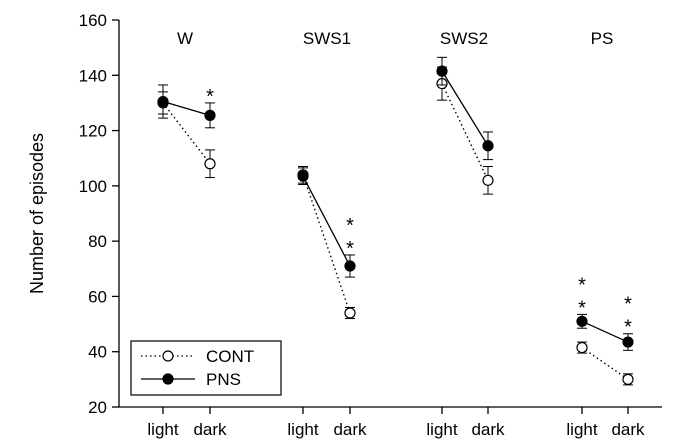 Image resolution: width=680 pixels, height=442 pixels. I want to click on panel-title: PS, so click(602, 38).